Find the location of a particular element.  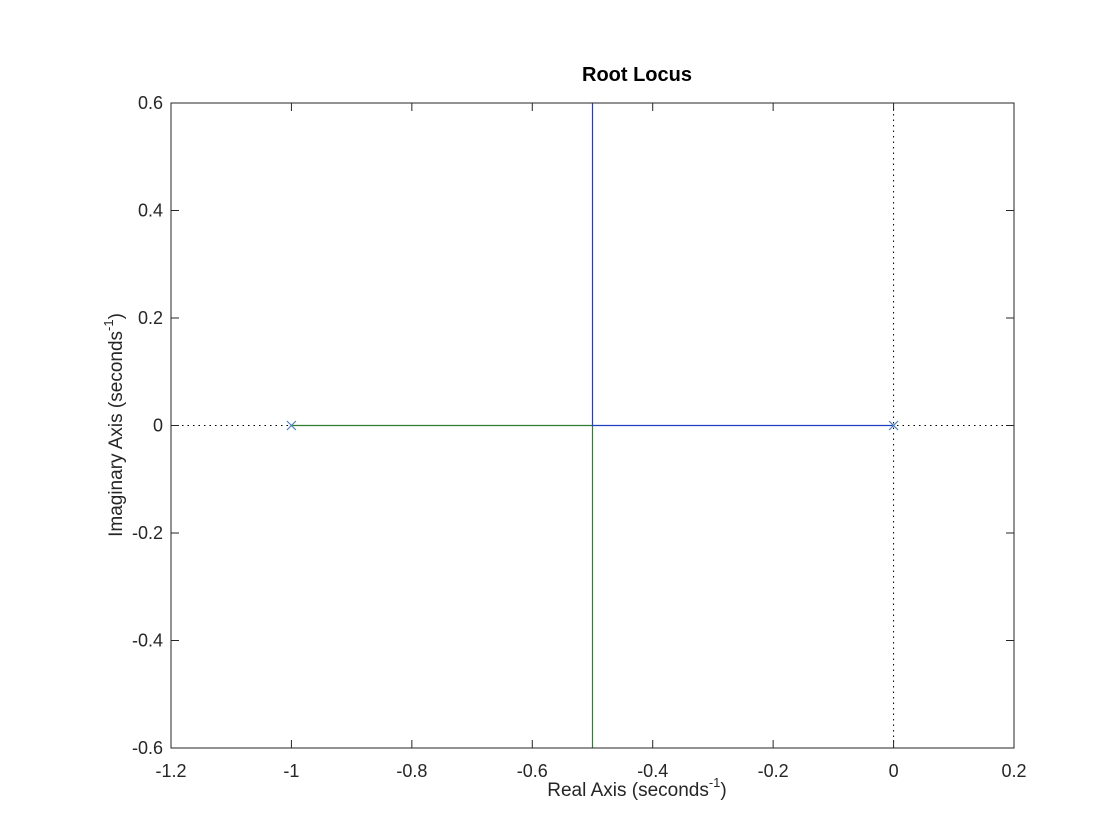

x-tick-label: -1.2 is located at coordinates (170, 771).